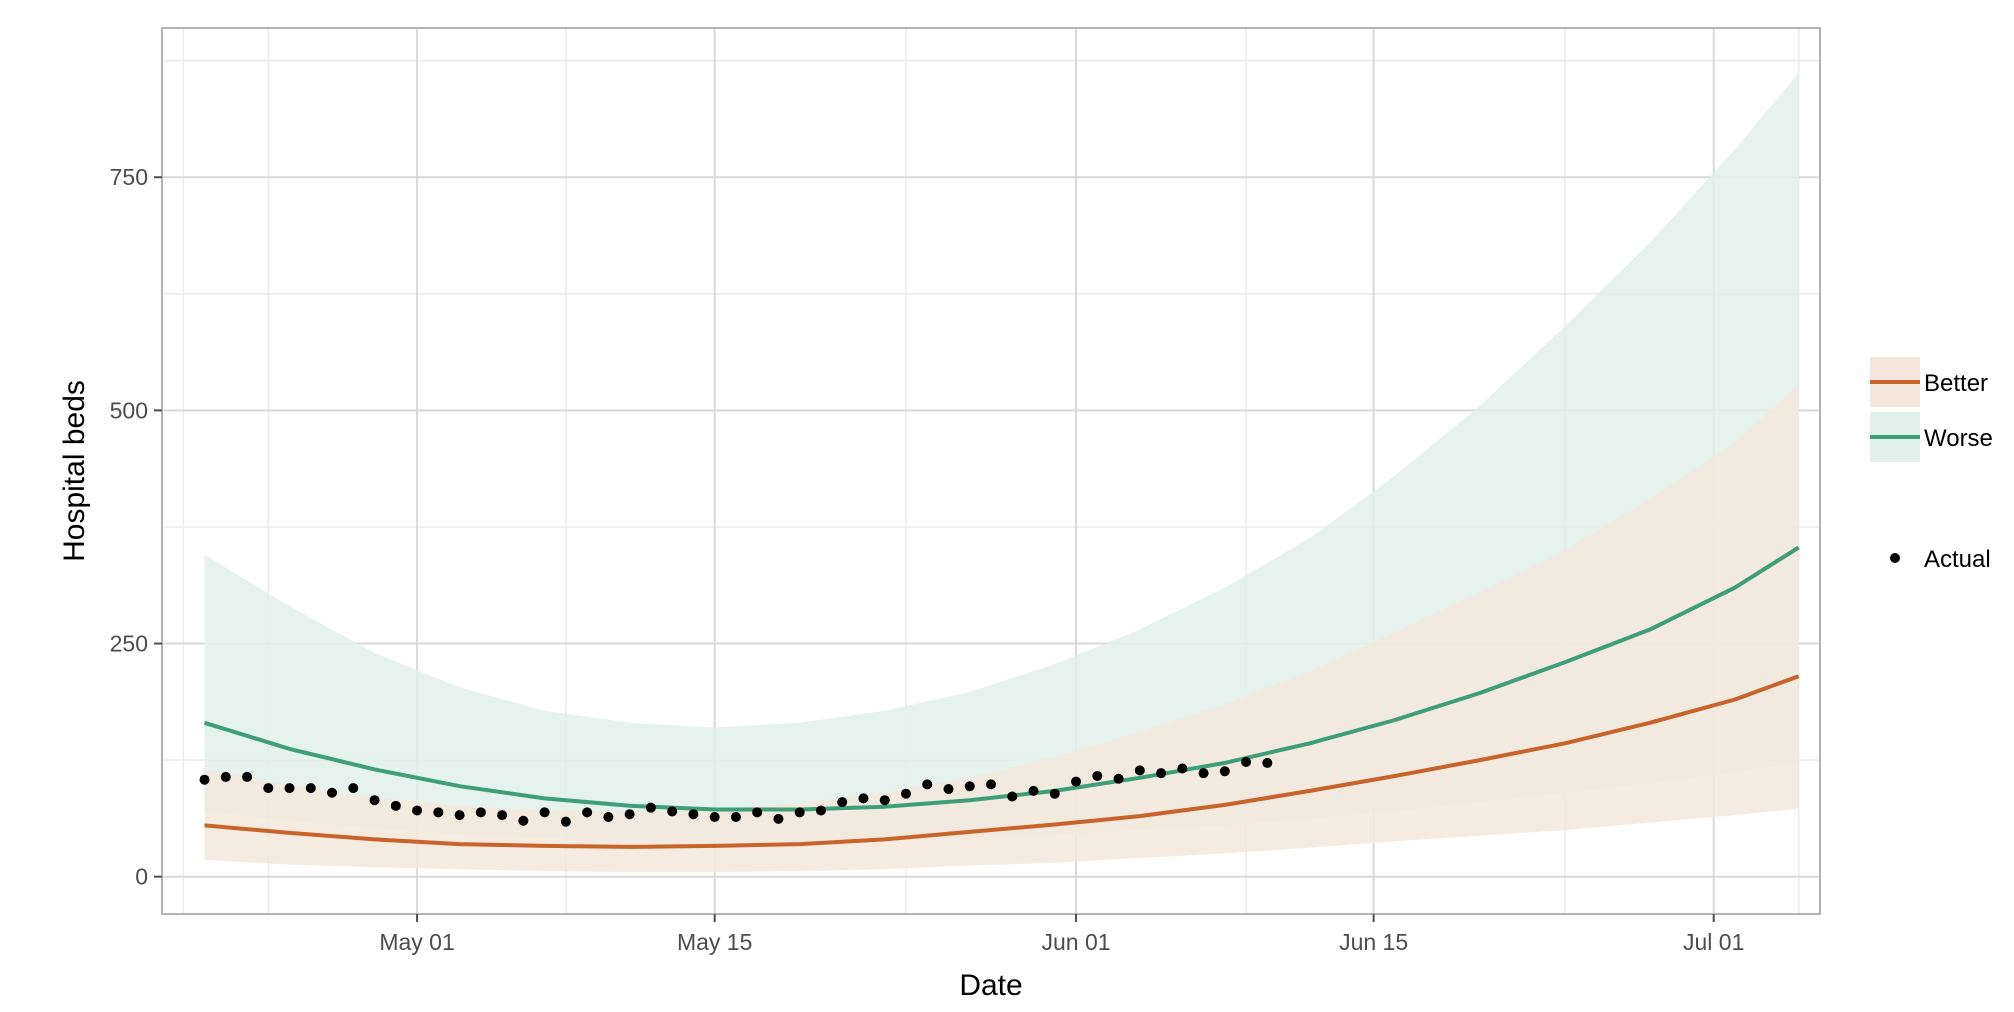  What do you see at coordinates (129, 410) in the screenshot?
I see `y-tick-label: 500` at bounding box center [129, 410].